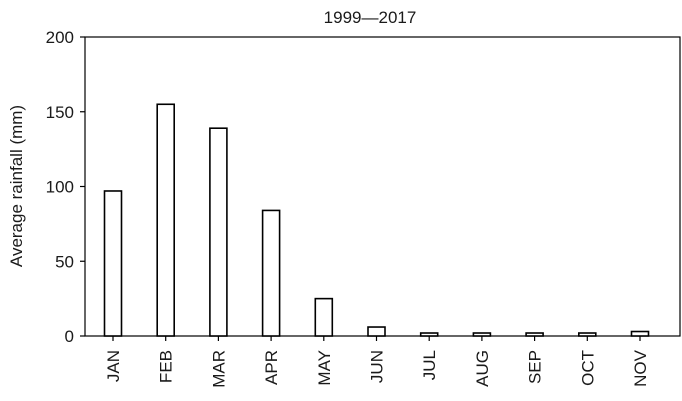 The width and height of the screenshot is (682, 401). I want to click on x-tick-label-jan: JAN, so click(113, 366).